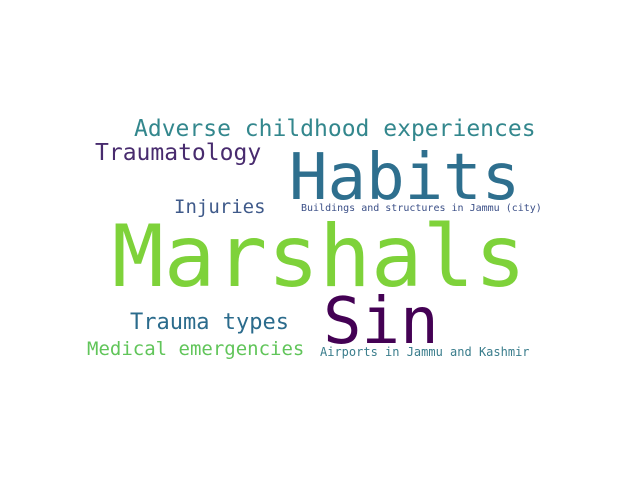 This screenshot has height=480, width=640. I want to click on word-trauma-types: Trauma types, so click(209, 322).